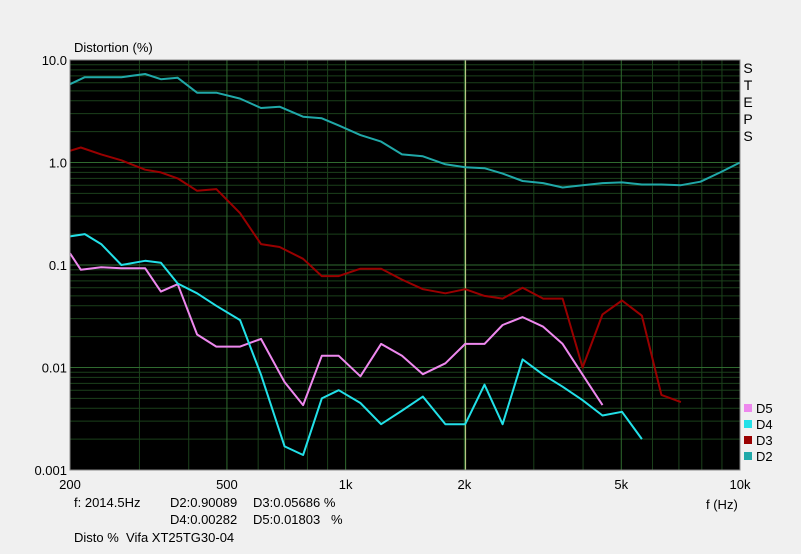 This screenshot has width=801, height=554. Describe the element at coordinates (748, 85) in the screenshot. I see `steps-letter: T` at that location.